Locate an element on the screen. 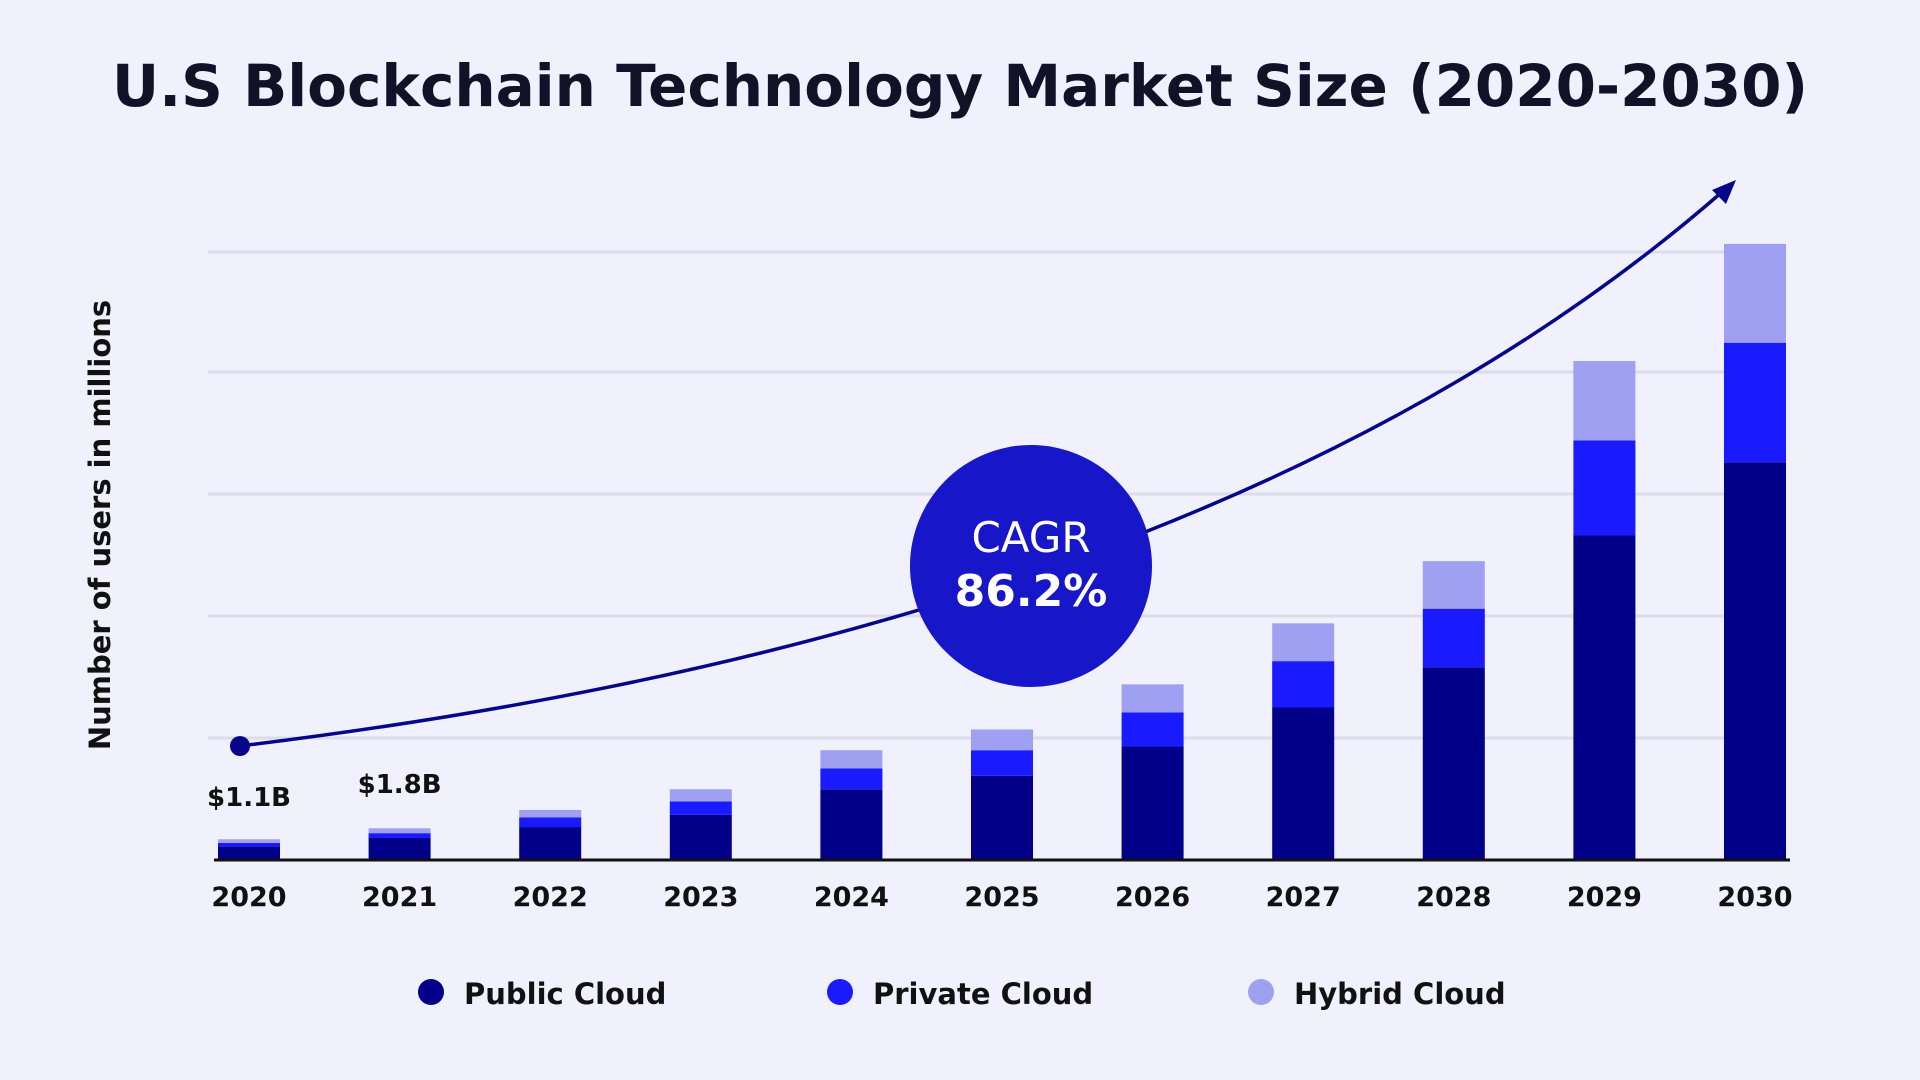 This screenshot has width=1920, height=1080. bar-public-cloud-2023 is located at coordinates (700, 837).